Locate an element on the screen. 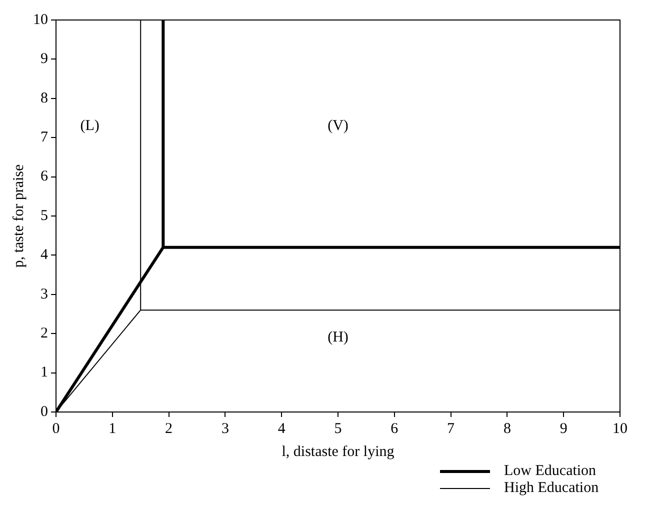 This screenshot has height=519, width=648. y-axis-title: p, taste for praise is located at coordinates (18, 216).